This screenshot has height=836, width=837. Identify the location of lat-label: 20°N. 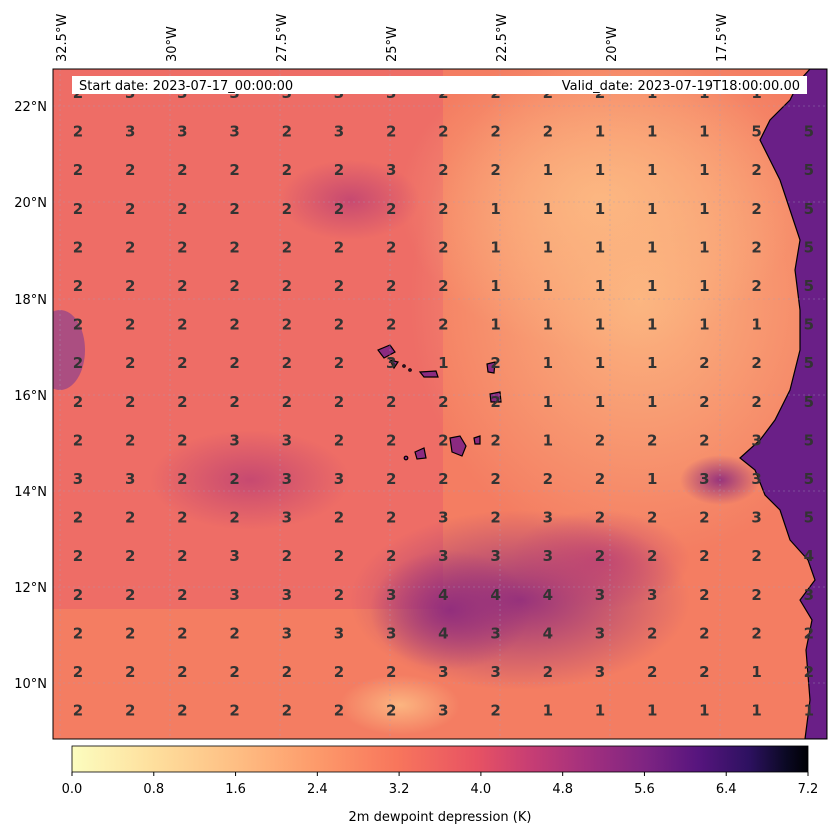
(30, 203).